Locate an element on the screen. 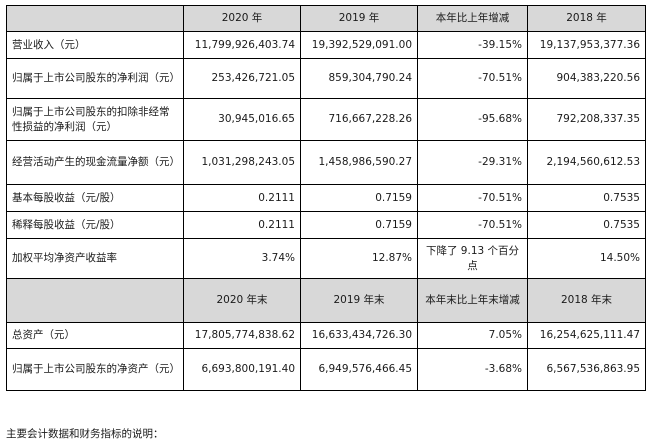  row-label: 归属于上市公司股东的扣除非经常性损益的净利润（元） is located at coordinates (95, 119).